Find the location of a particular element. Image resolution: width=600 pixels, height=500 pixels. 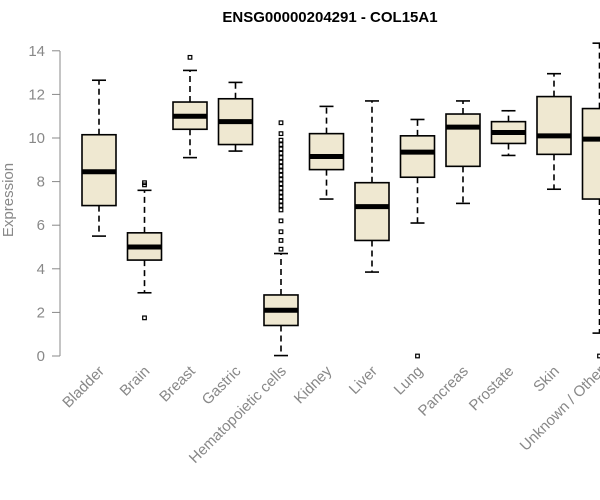

box-liver is located at coordinates (372, 186).